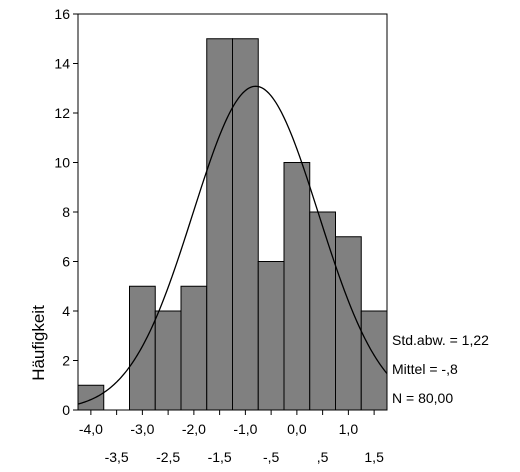 This screenshot has height=472, width=520. What do you see at coordinates (62, 113) in the screenshot?
I see `y-tick-label-6: 12` at bounding box center [62, 113].